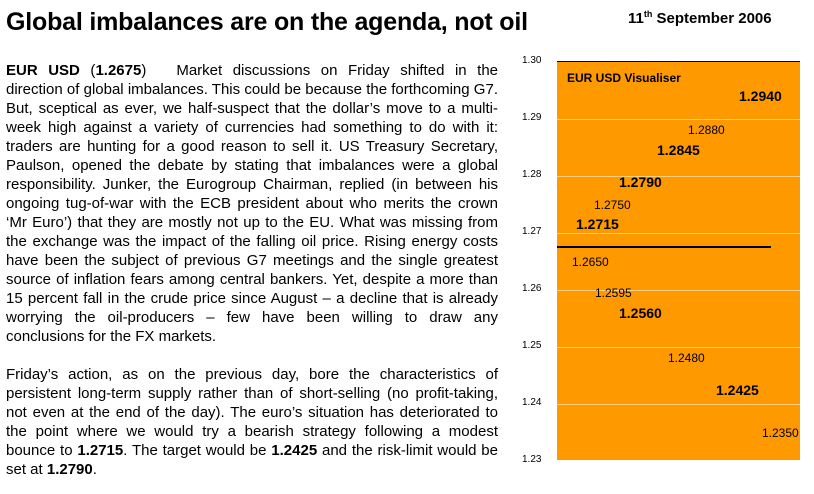 The height and width of the screenshot is (494, 814). Describe the element at coordinates (294, 450) in the screenshot. I see `target-level: 1.2425` at that location.